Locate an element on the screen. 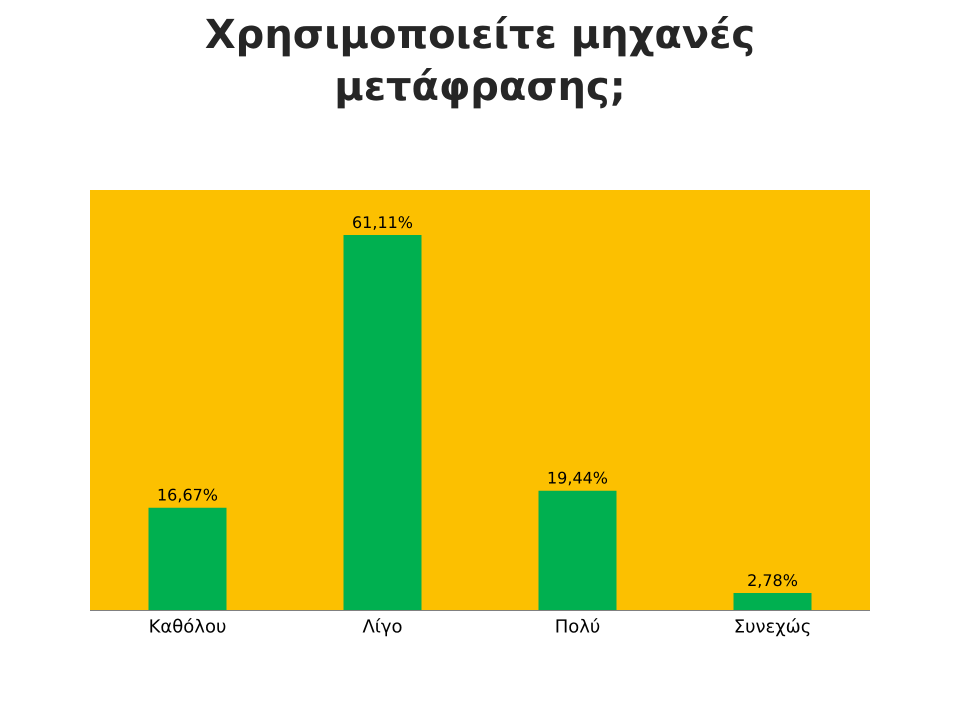  data-label: 61,11% is located at coordinates (383, 222).